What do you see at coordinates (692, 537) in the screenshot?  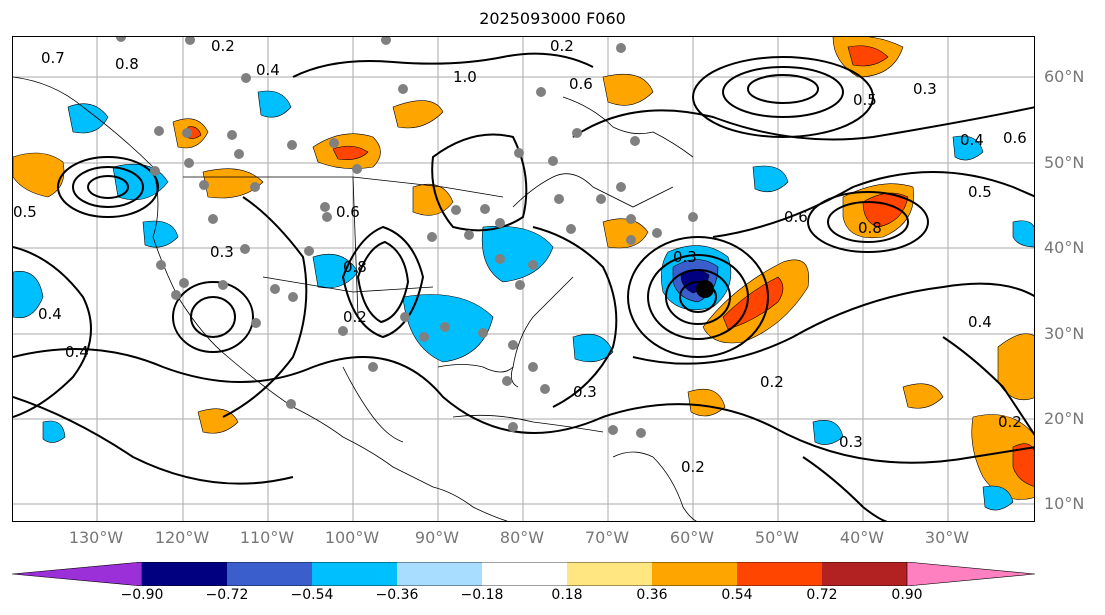 I see `lon-label: 60°W` at bounding box center [692, 537].